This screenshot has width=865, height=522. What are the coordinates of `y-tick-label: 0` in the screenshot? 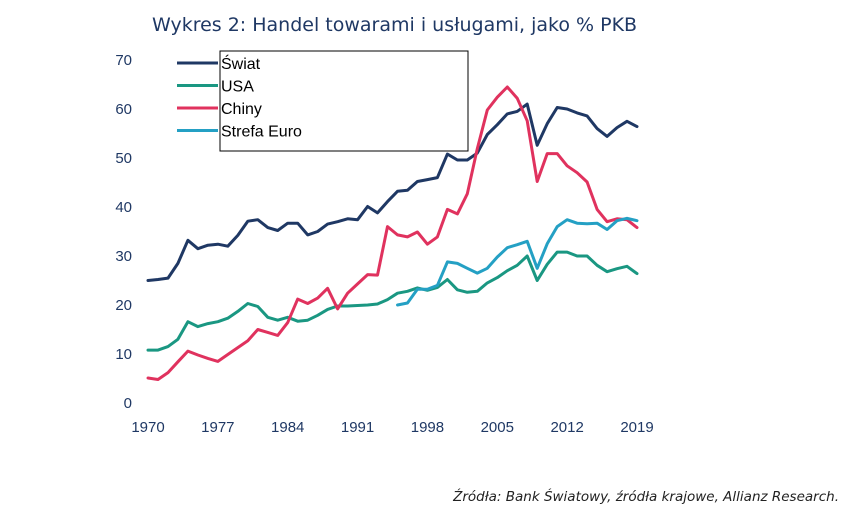 It's located at (128, 403).